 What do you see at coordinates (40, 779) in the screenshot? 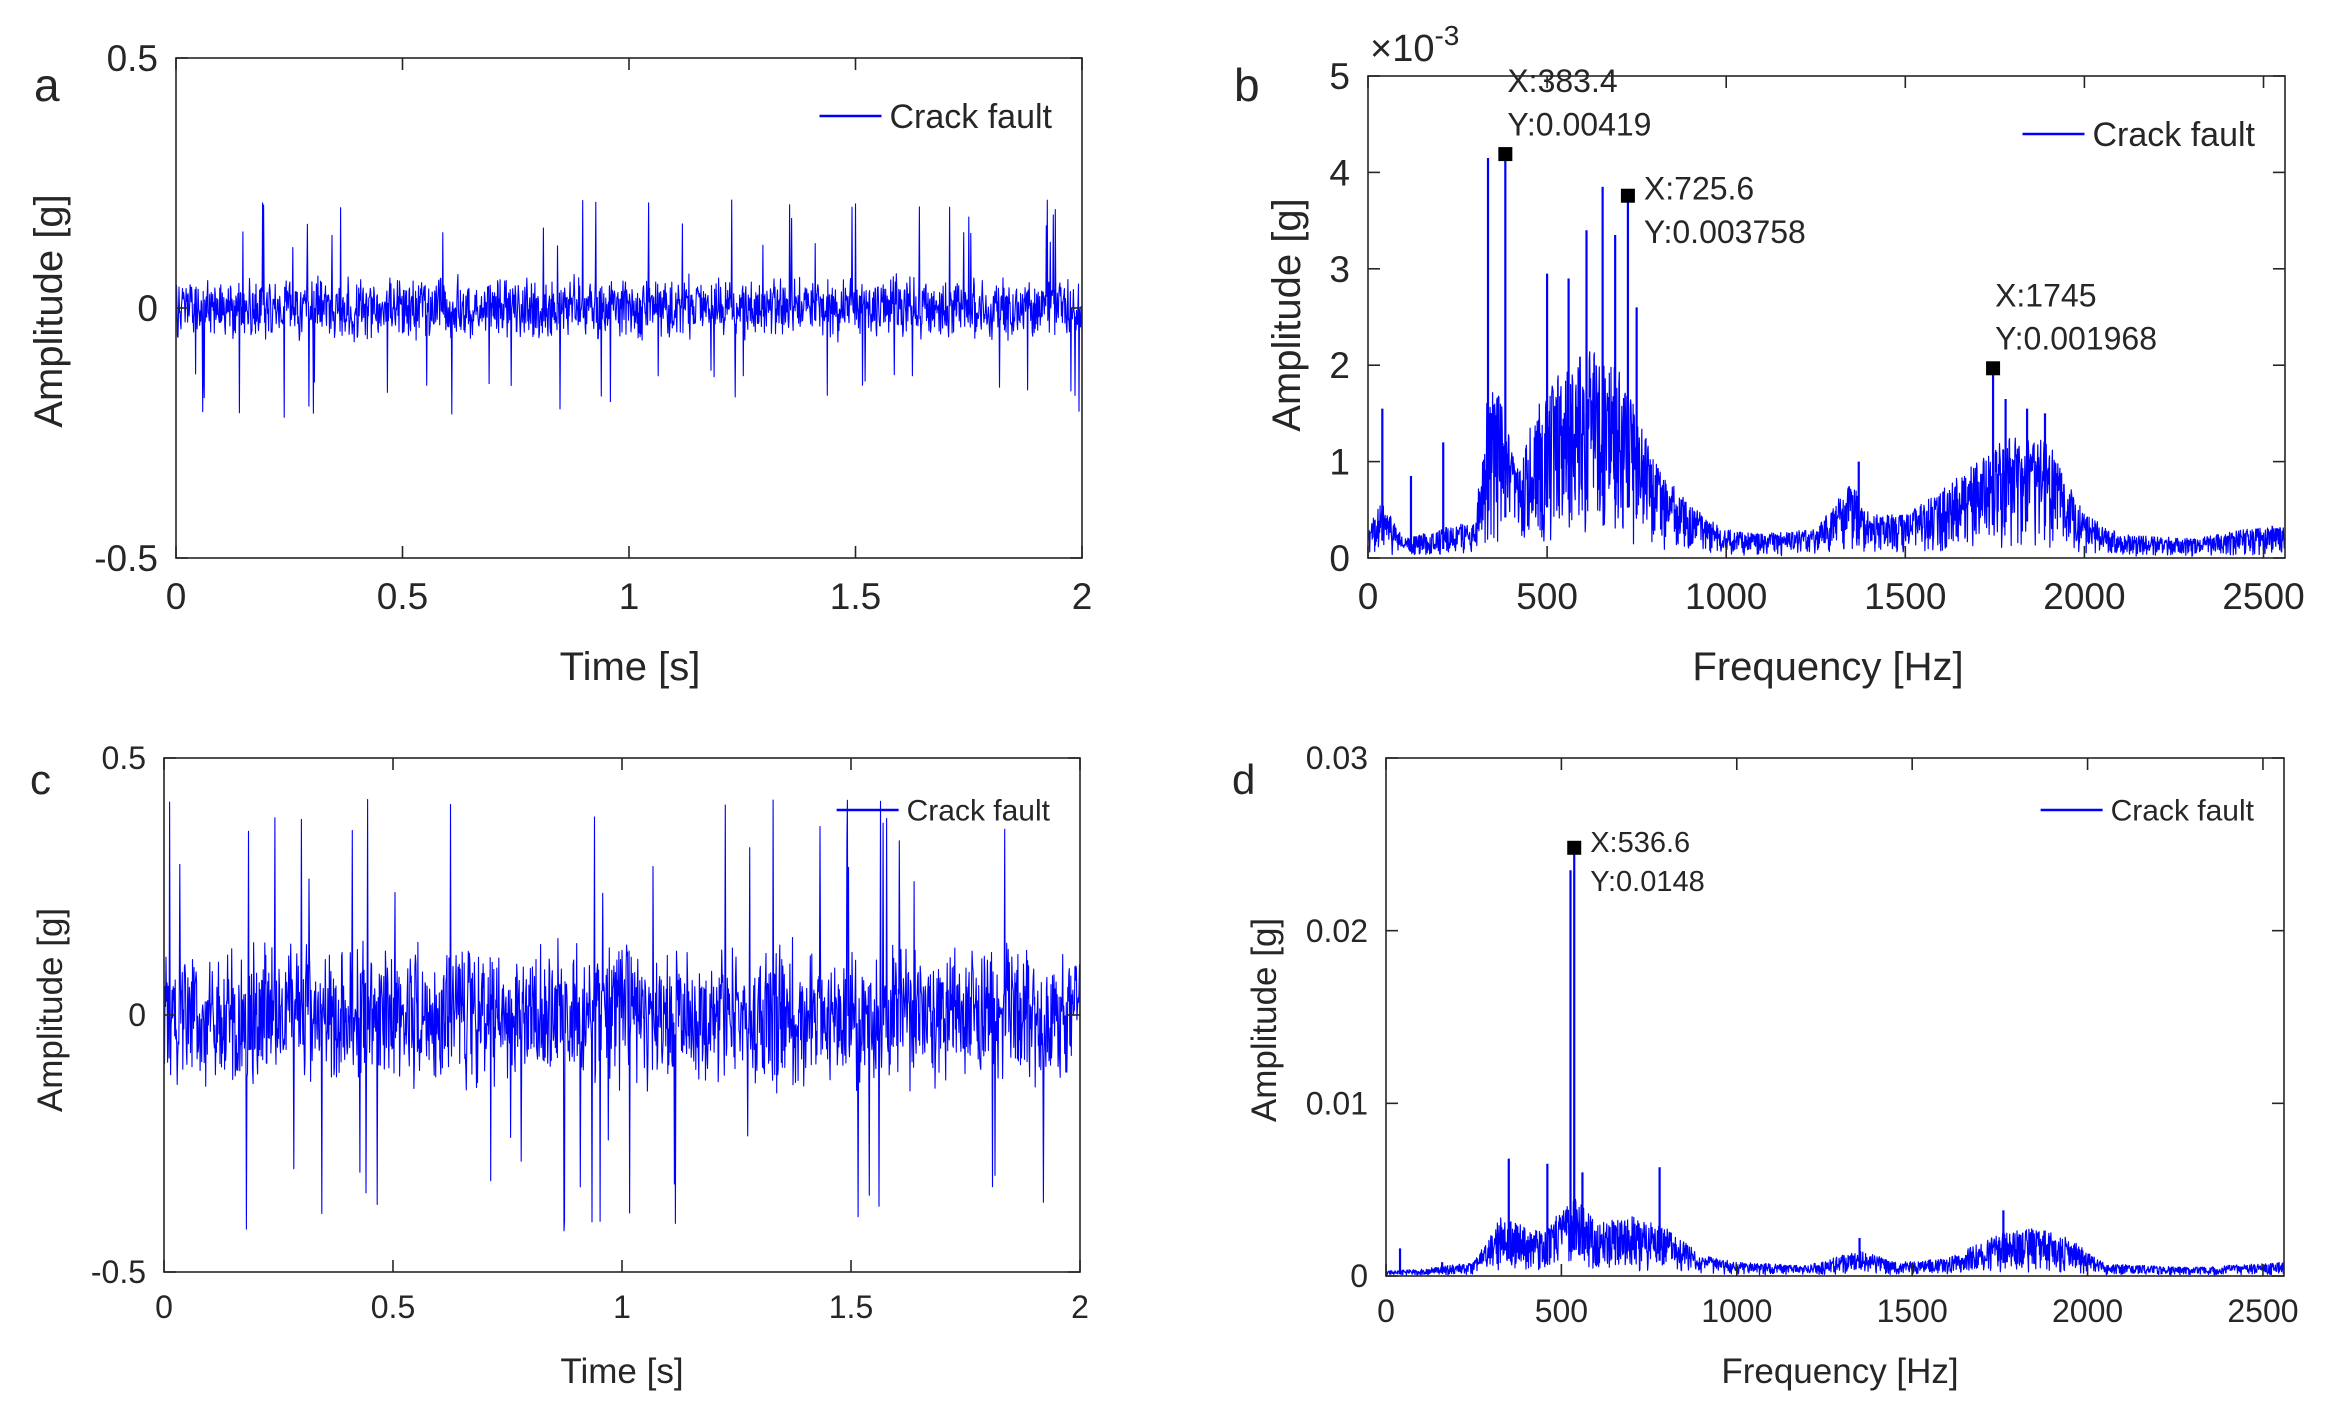
I see `panel-letter: c` at bounding box center [40, 779].